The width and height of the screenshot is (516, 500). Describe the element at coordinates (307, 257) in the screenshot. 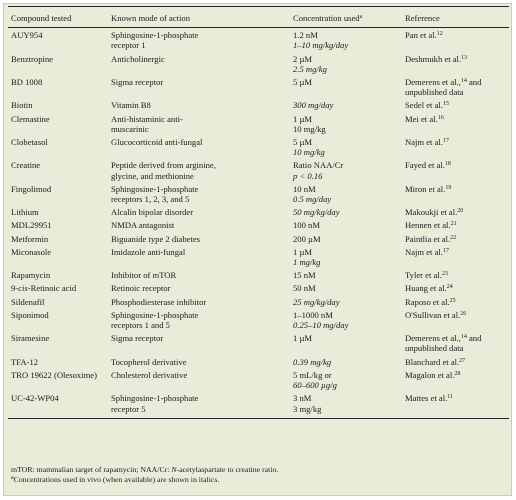

I see `concentration-cell: 1 µM 1 mg/kg` at that location.